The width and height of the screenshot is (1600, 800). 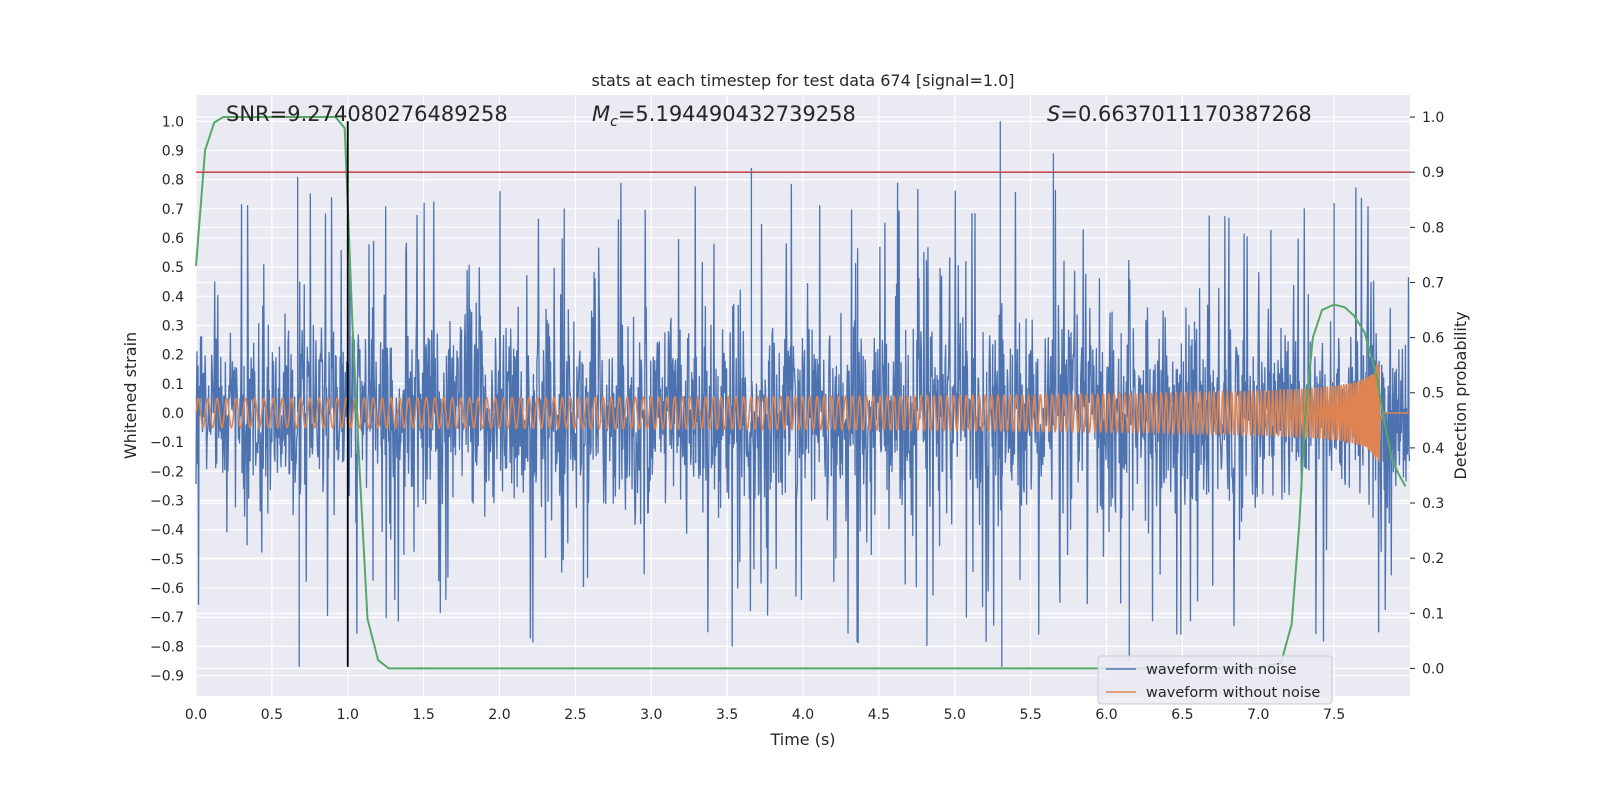 I want to click on x-axis-label: Time (s), so click(x=802, y=739).